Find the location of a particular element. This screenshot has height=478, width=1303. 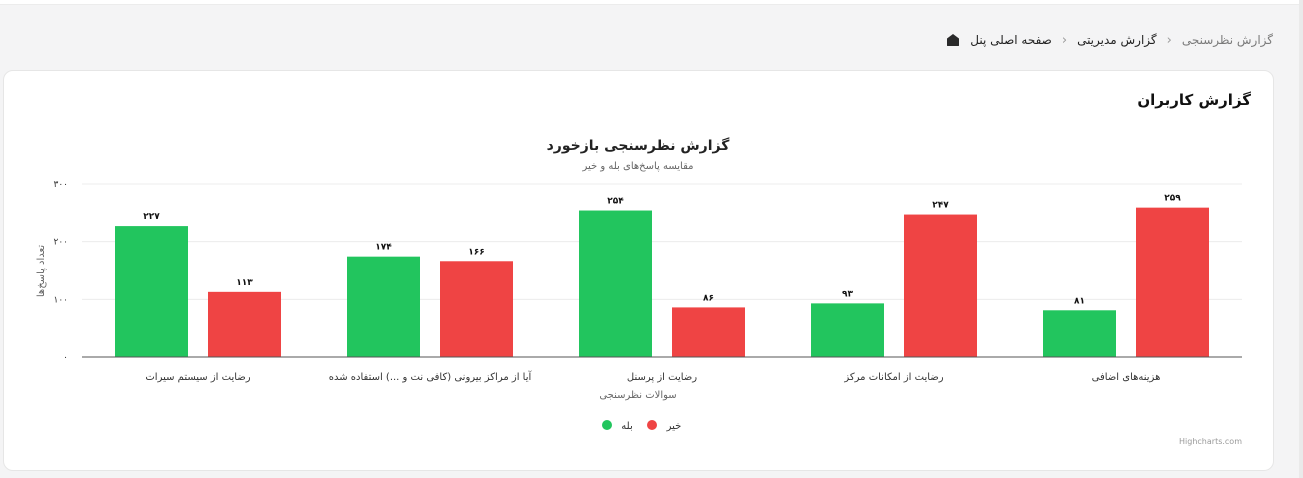

y-tick-label: ۲۰۰ is located at coordinates (60, 243).